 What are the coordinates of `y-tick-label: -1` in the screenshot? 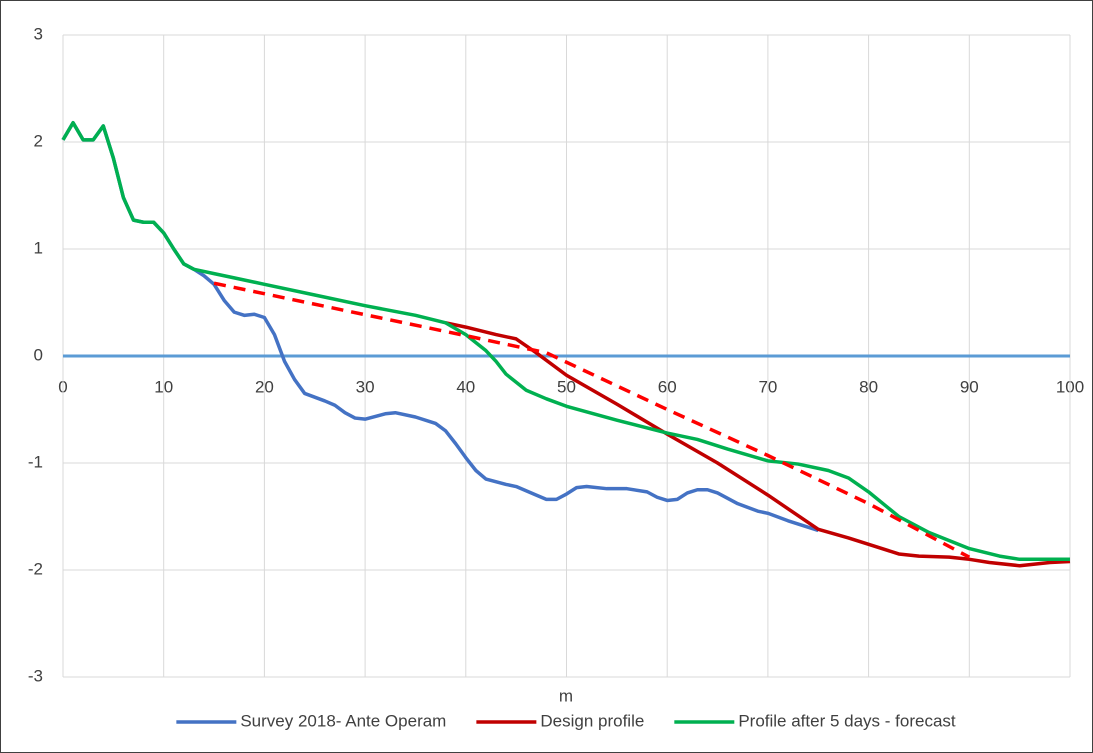 It's located at (35, 461).